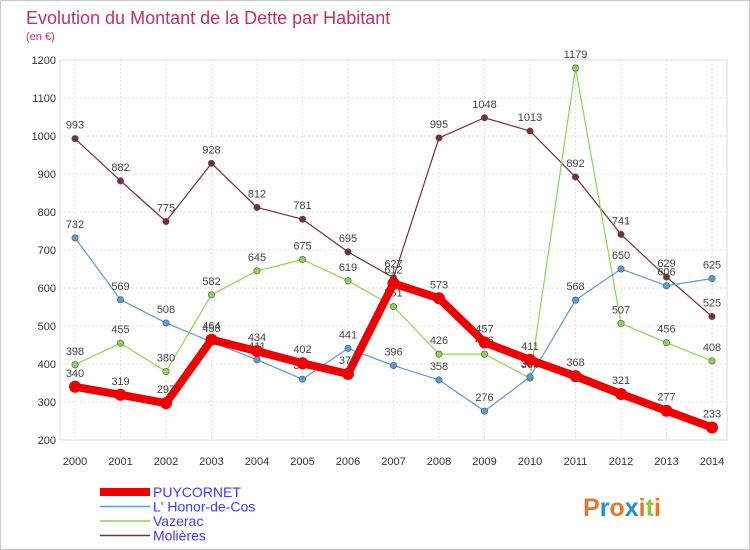 Image resolution: width=750 pixels, height=550 pixels. Describe the element at coordinates (120, 462) in the screenshot. I see `x-tick-label: 2001` at that location.